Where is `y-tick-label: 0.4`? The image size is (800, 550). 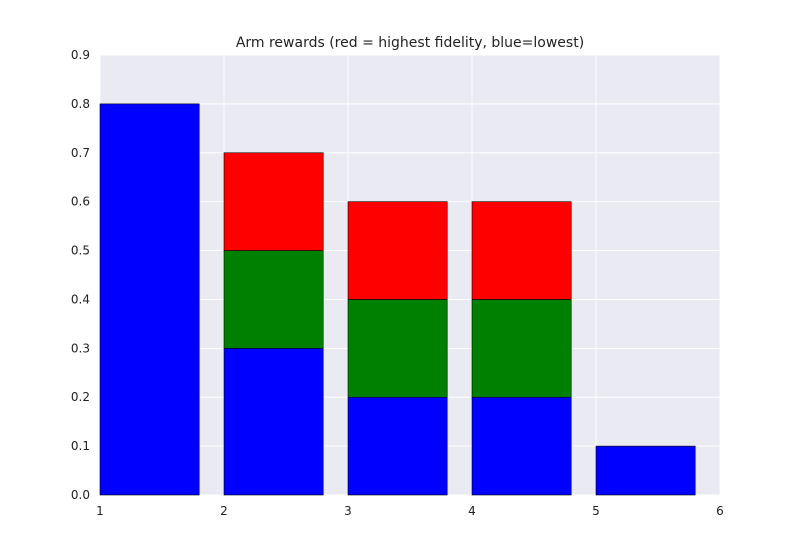 y-tick-label: 0.4 is located at coordinates (80, 299).